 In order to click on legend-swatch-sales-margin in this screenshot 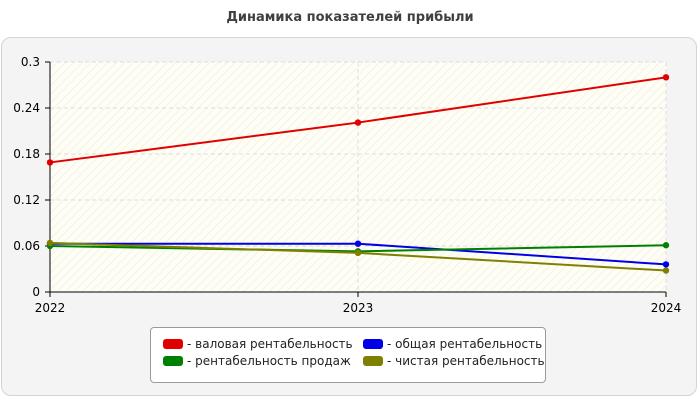, I will do `click(173, 361)`.